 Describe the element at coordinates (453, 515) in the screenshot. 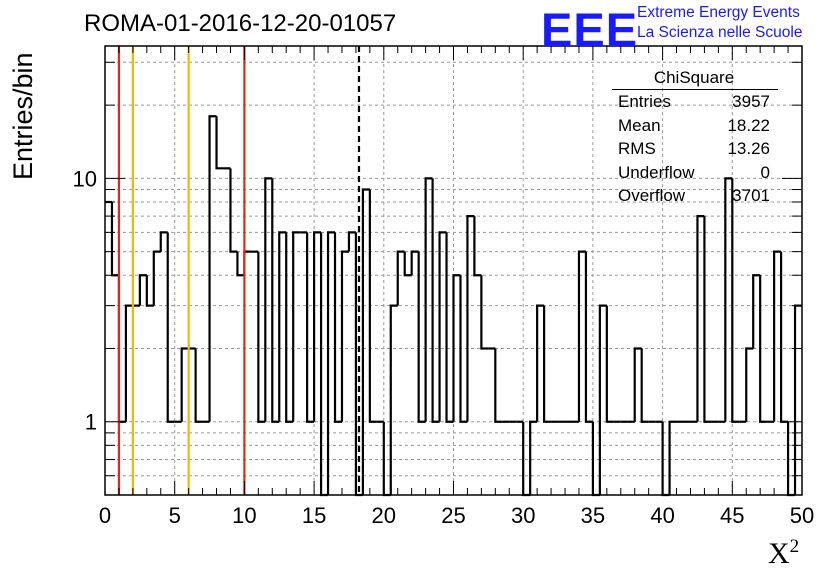

I see `x-tick-label: 25` at that location.